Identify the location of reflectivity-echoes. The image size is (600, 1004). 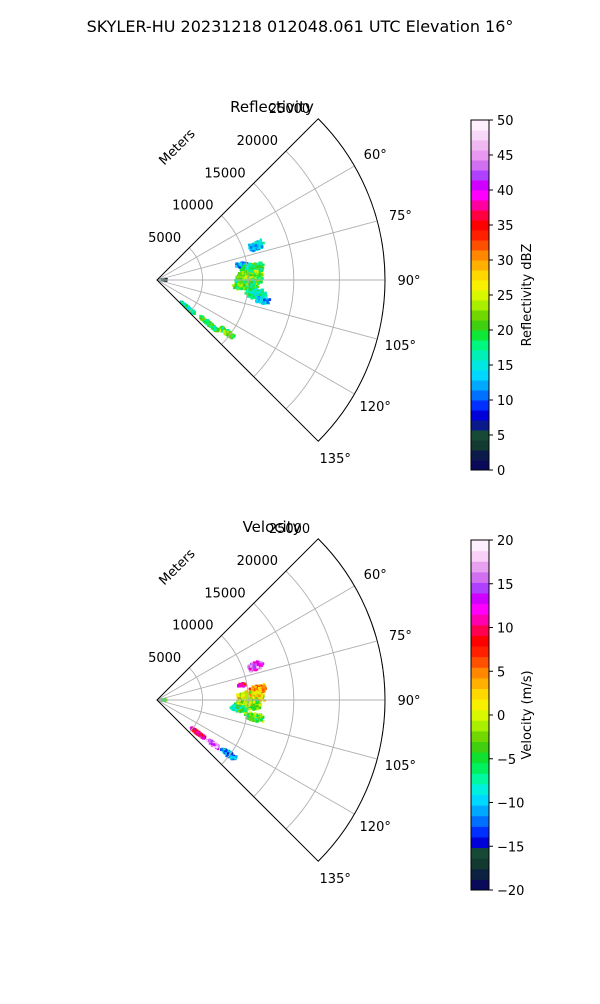
(215, 289).